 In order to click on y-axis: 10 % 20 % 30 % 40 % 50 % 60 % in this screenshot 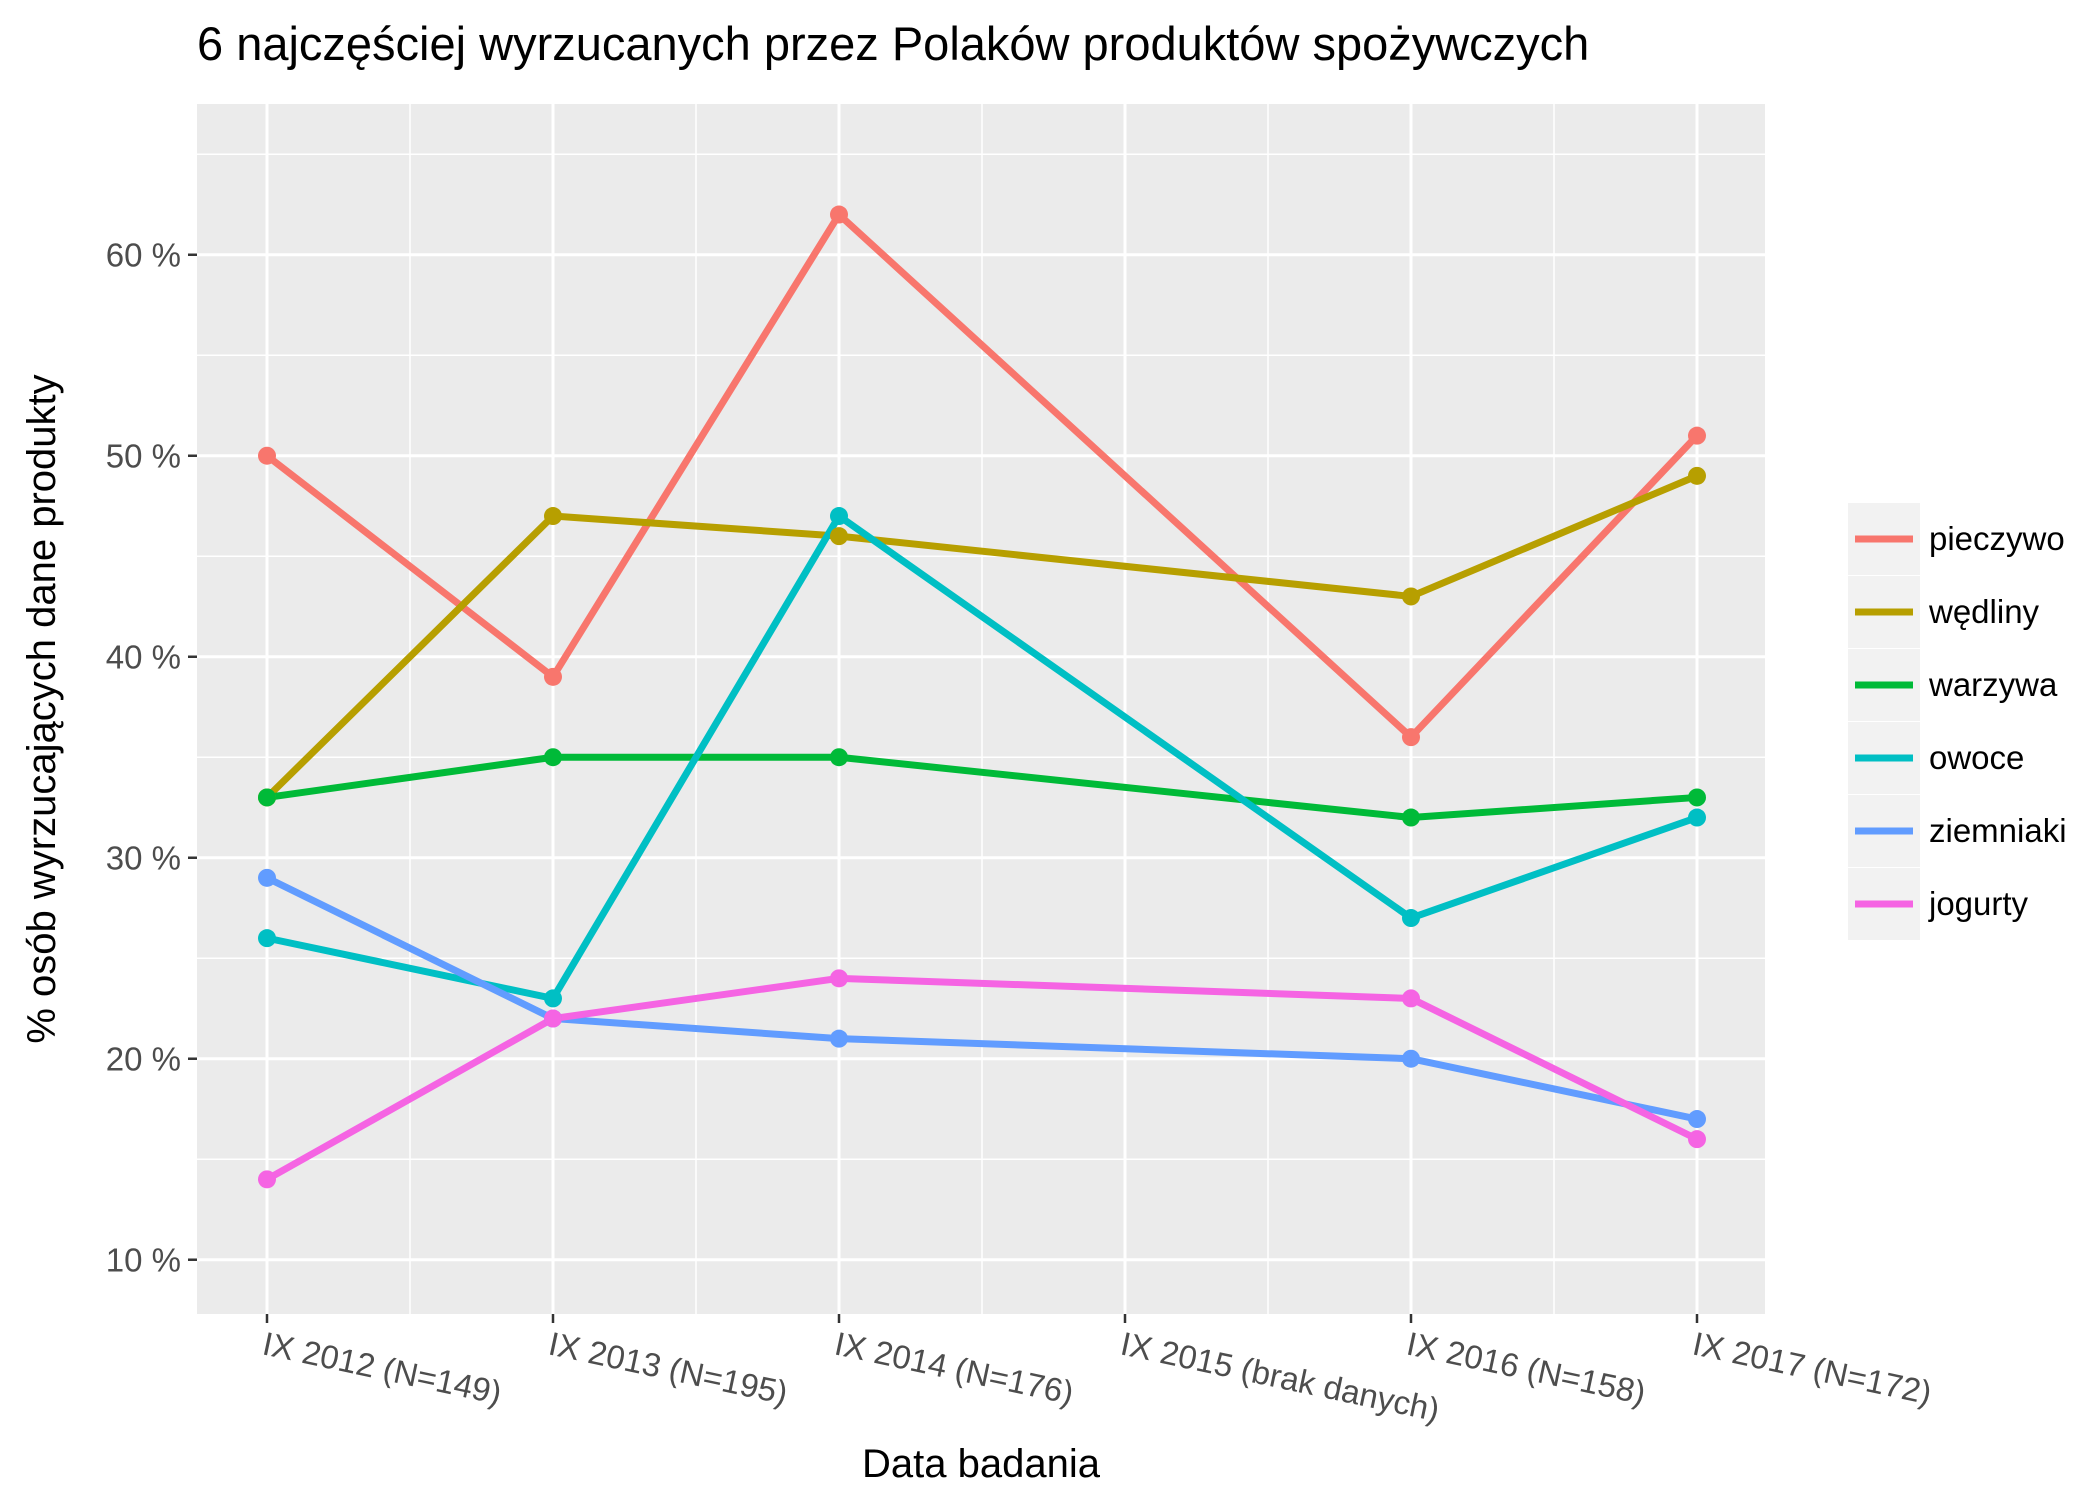, I will do `click(151, 758)`.